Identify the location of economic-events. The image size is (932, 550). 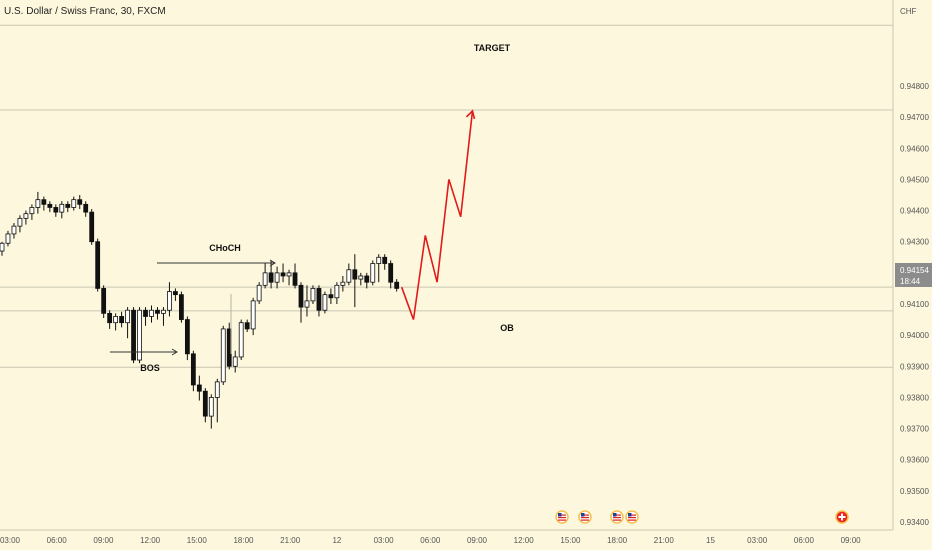
(702, 517).